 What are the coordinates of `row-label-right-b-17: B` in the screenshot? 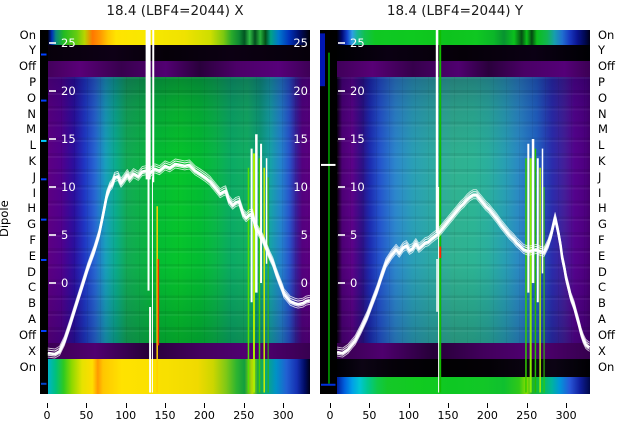 It's located at (602, 303).